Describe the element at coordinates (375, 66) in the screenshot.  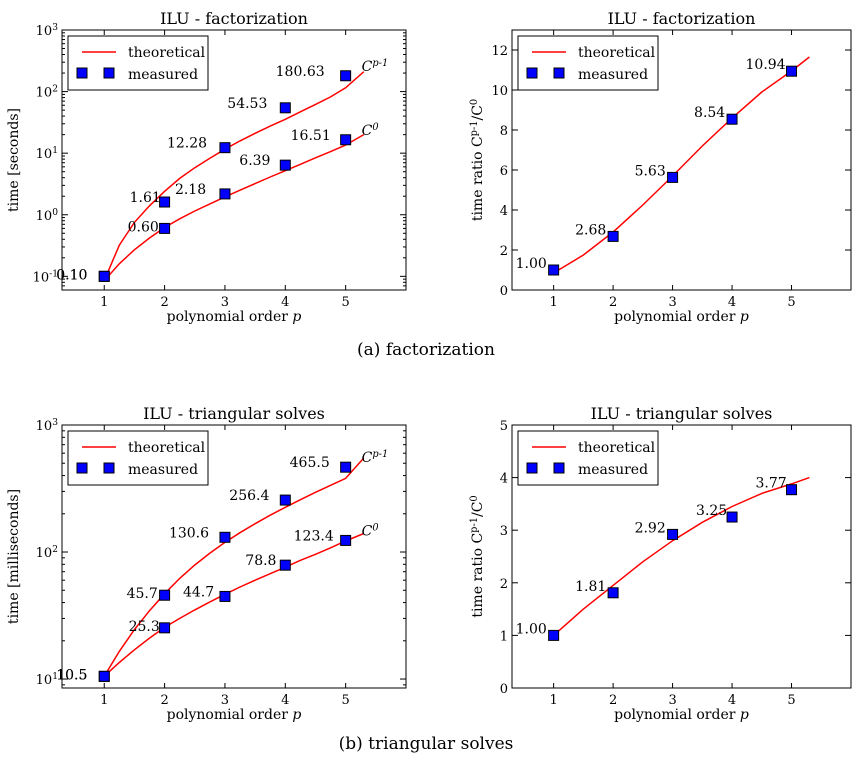
I see `series-tag: Cp-1` at that location.